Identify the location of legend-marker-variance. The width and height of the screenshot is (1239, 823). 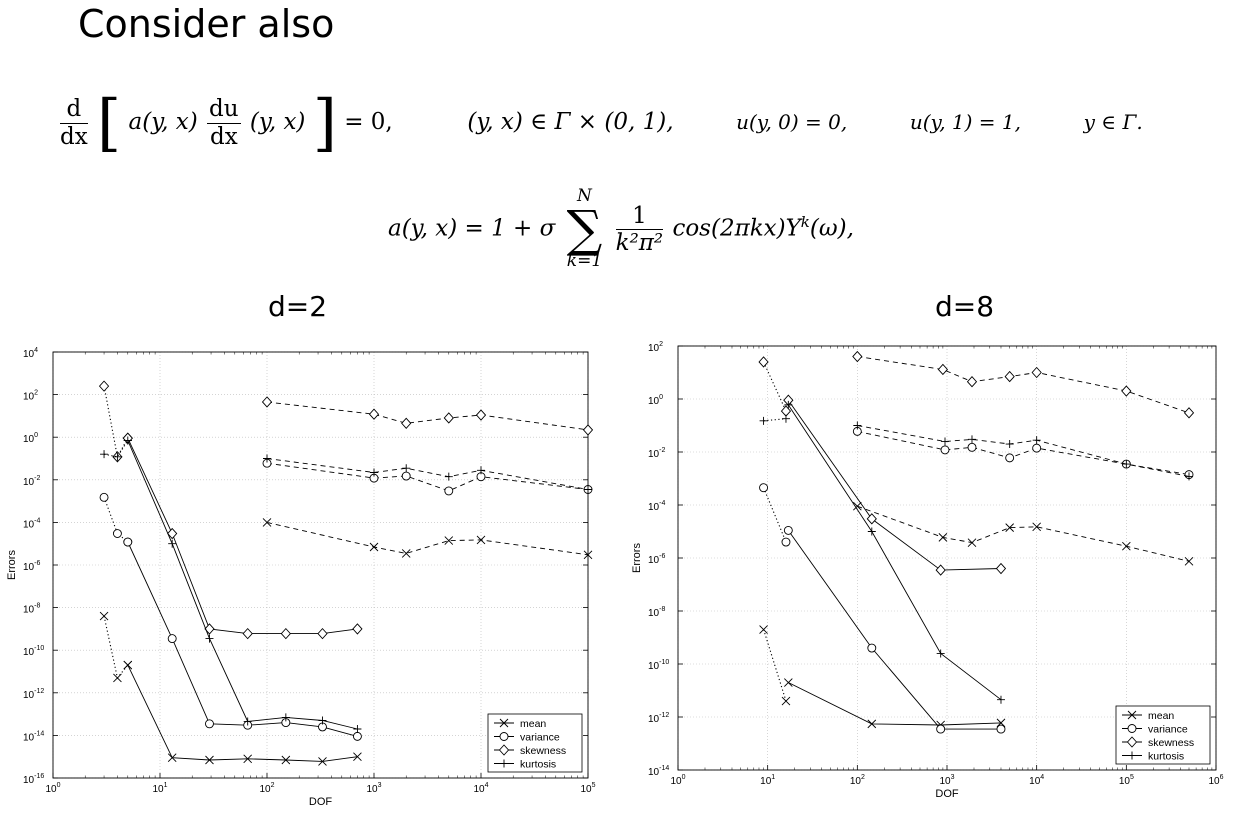
(1132, 728).